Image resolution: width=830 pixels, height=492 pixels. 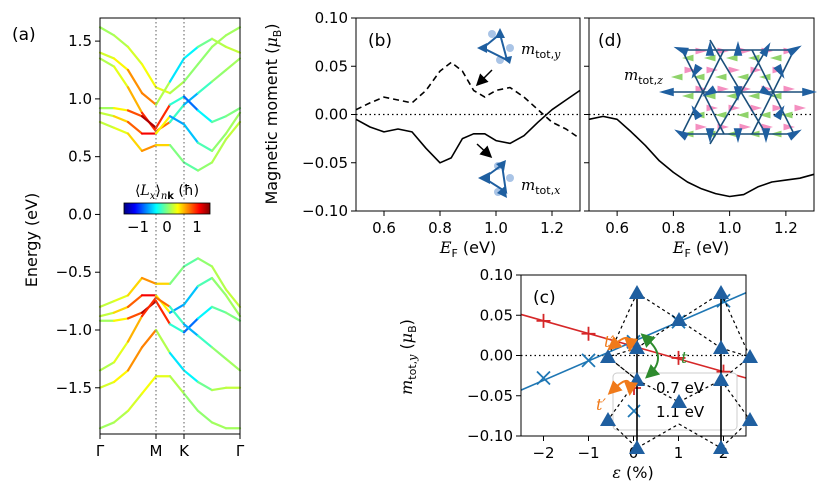 What do you see at coordinates (518, 57) in the screenshot?
I see `inset-mtoty: mtot,y` at bounding box center [518, 57].